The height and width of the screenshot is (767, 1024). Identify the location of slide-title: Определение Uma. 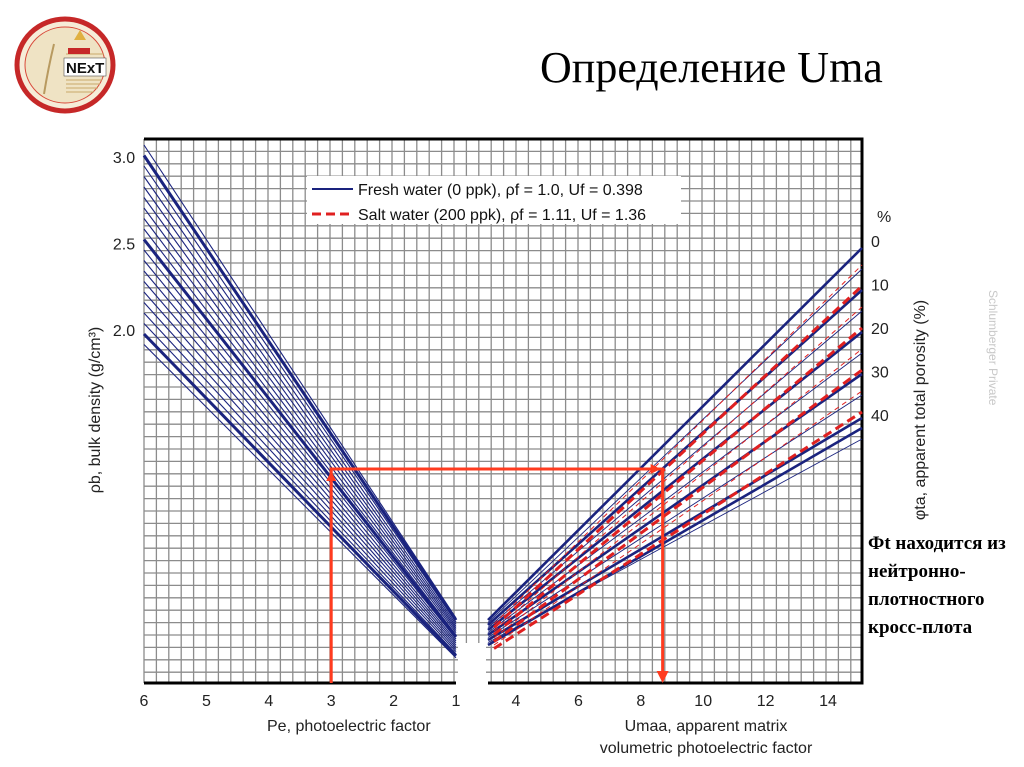
(711, 67).